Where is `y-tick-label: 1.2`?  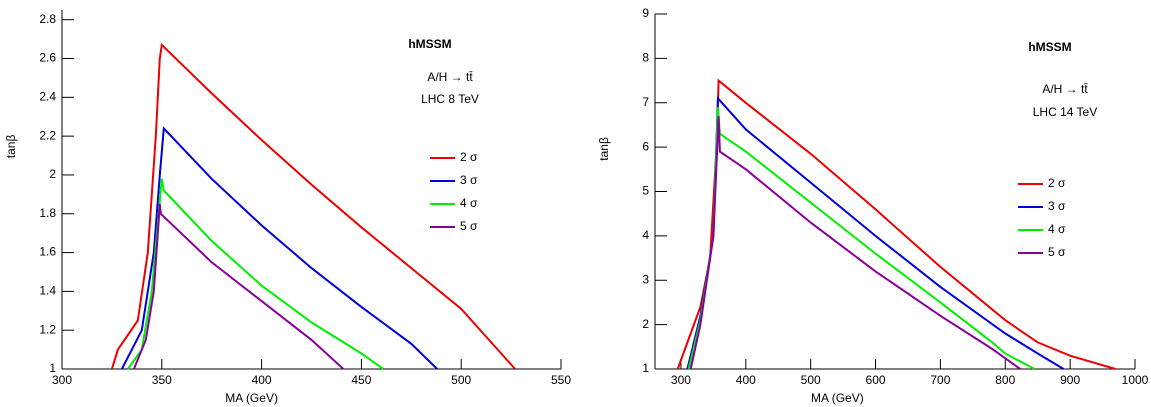
y-tick-label: 1.2 is located at coordinates (47, 329).